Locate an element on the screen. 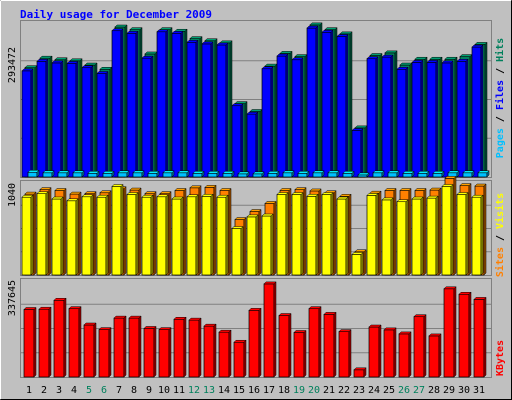 The height and width of the screenshot is (400, 512). x-tick-label-11: 11 is located at coordinates (179, 390).